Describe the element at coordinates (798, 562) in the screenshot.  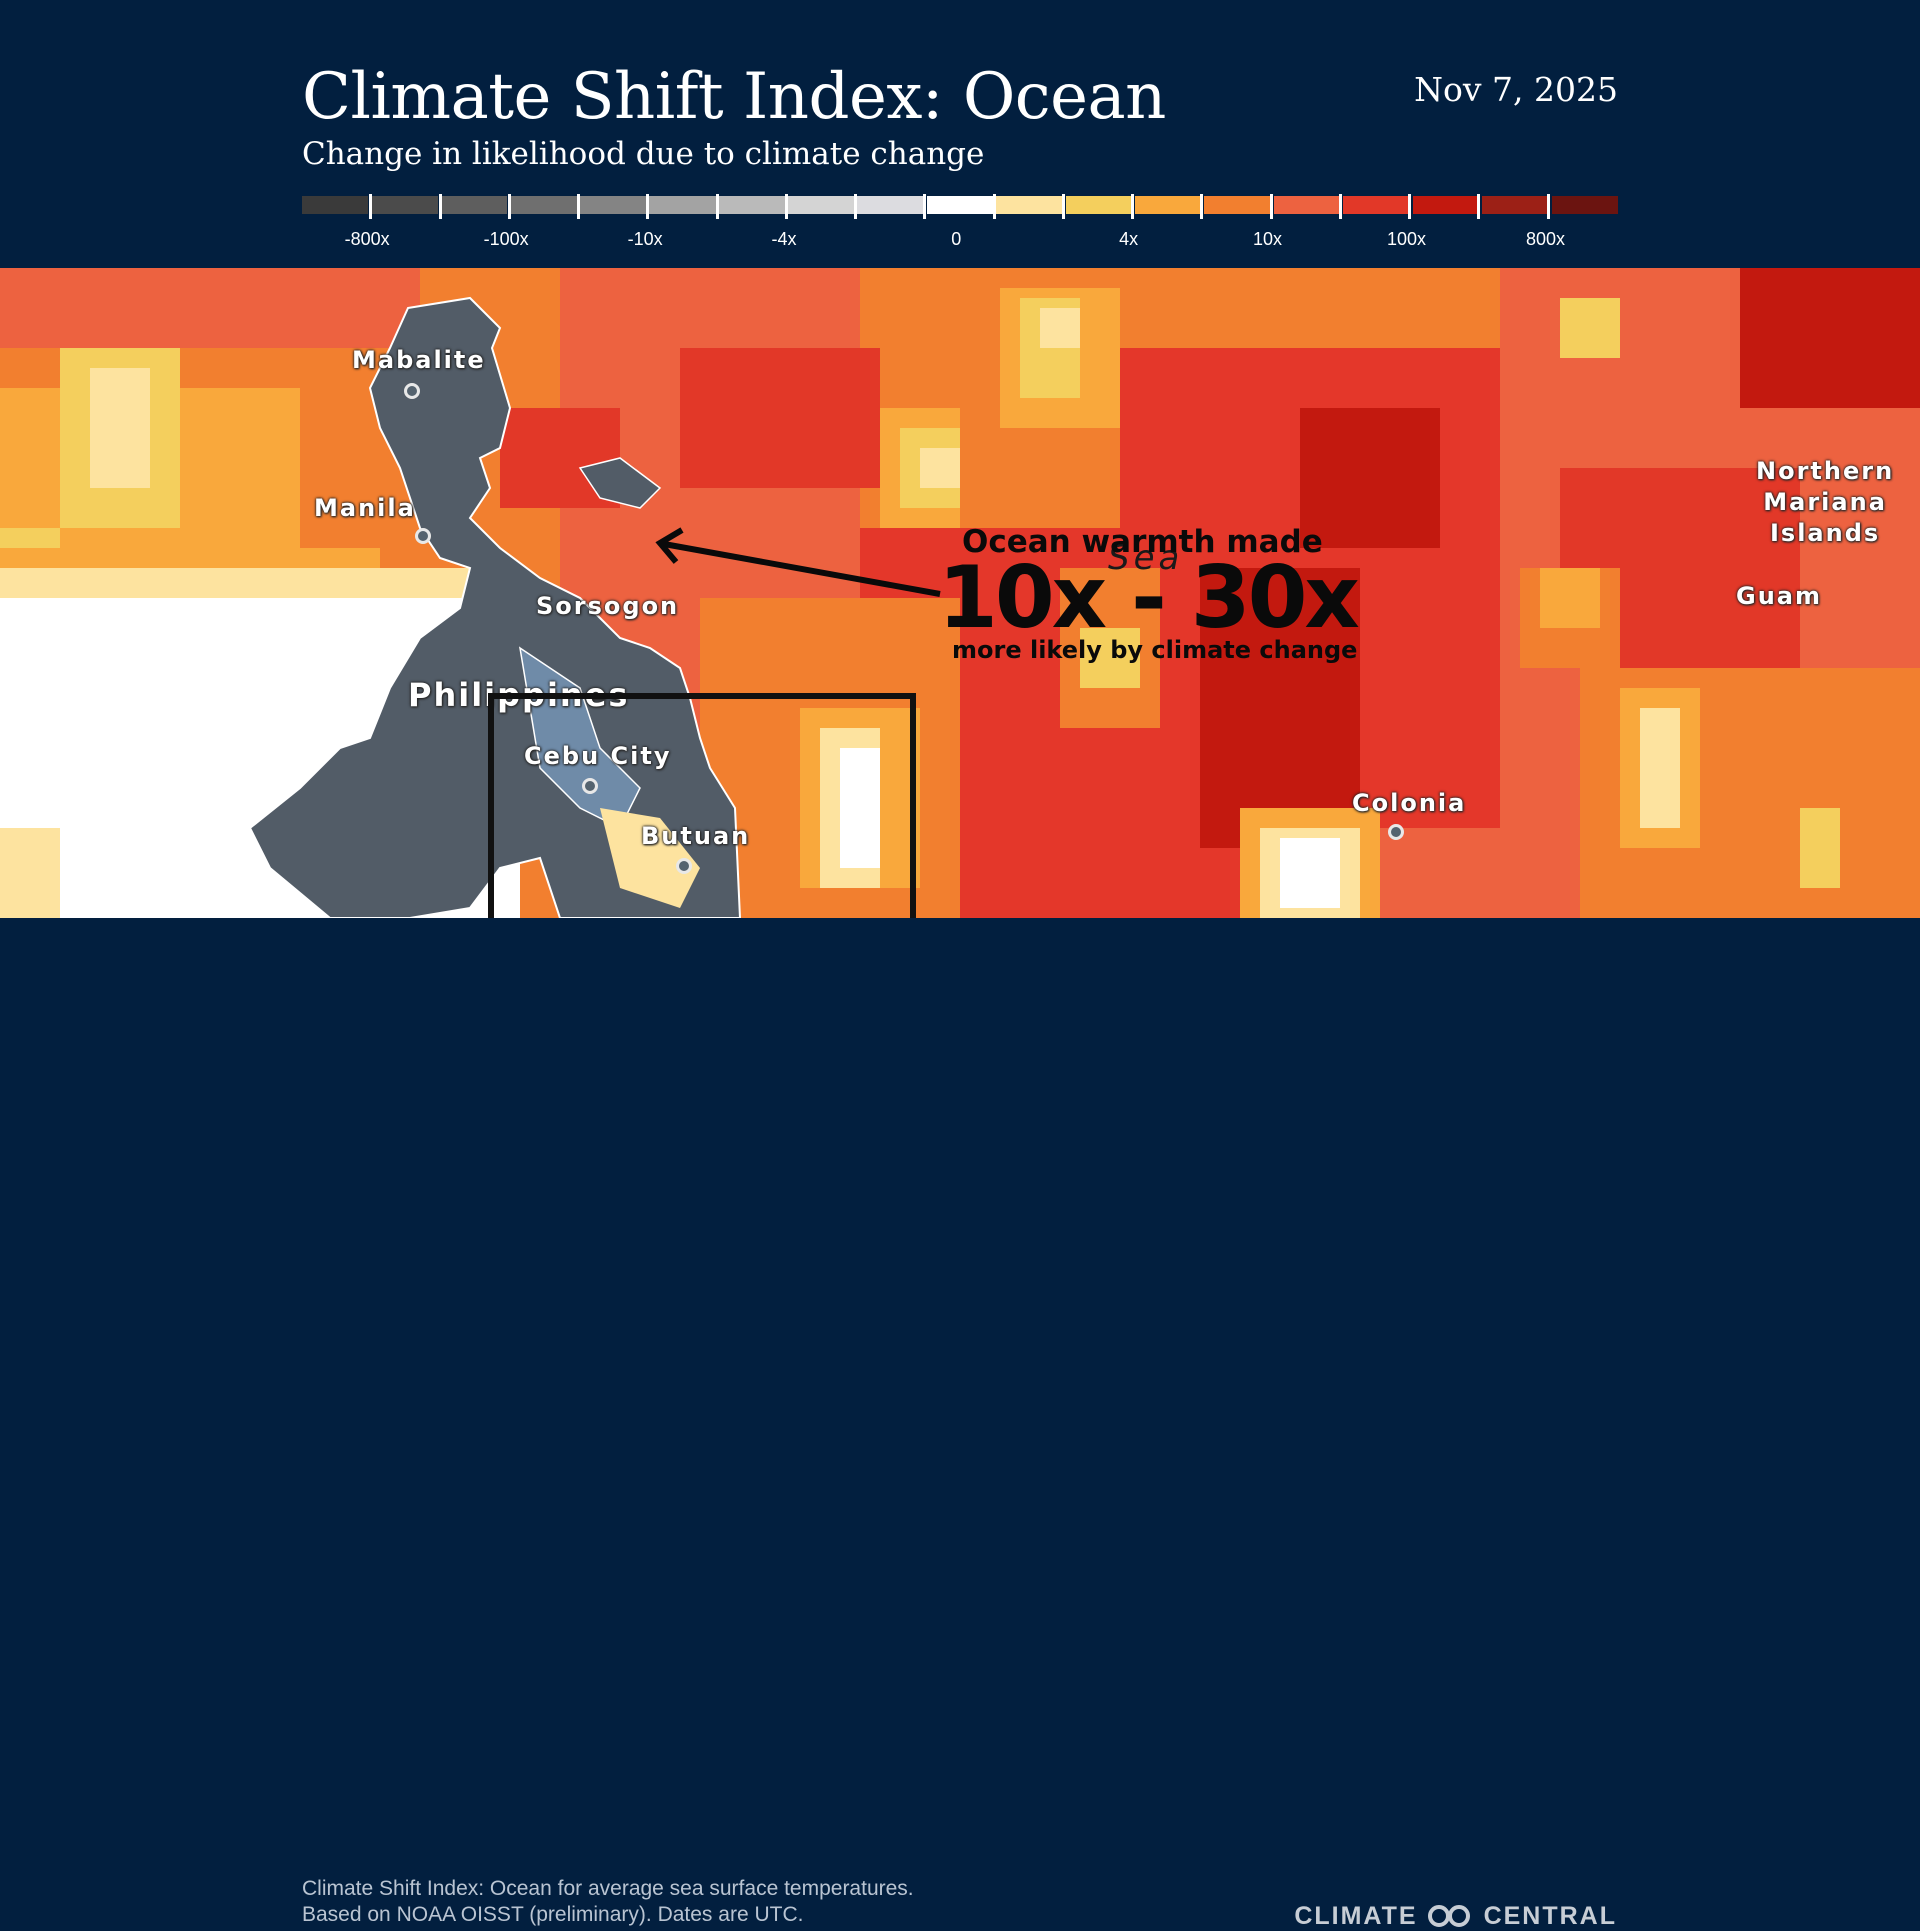
I see `arrow-icon` at that location.